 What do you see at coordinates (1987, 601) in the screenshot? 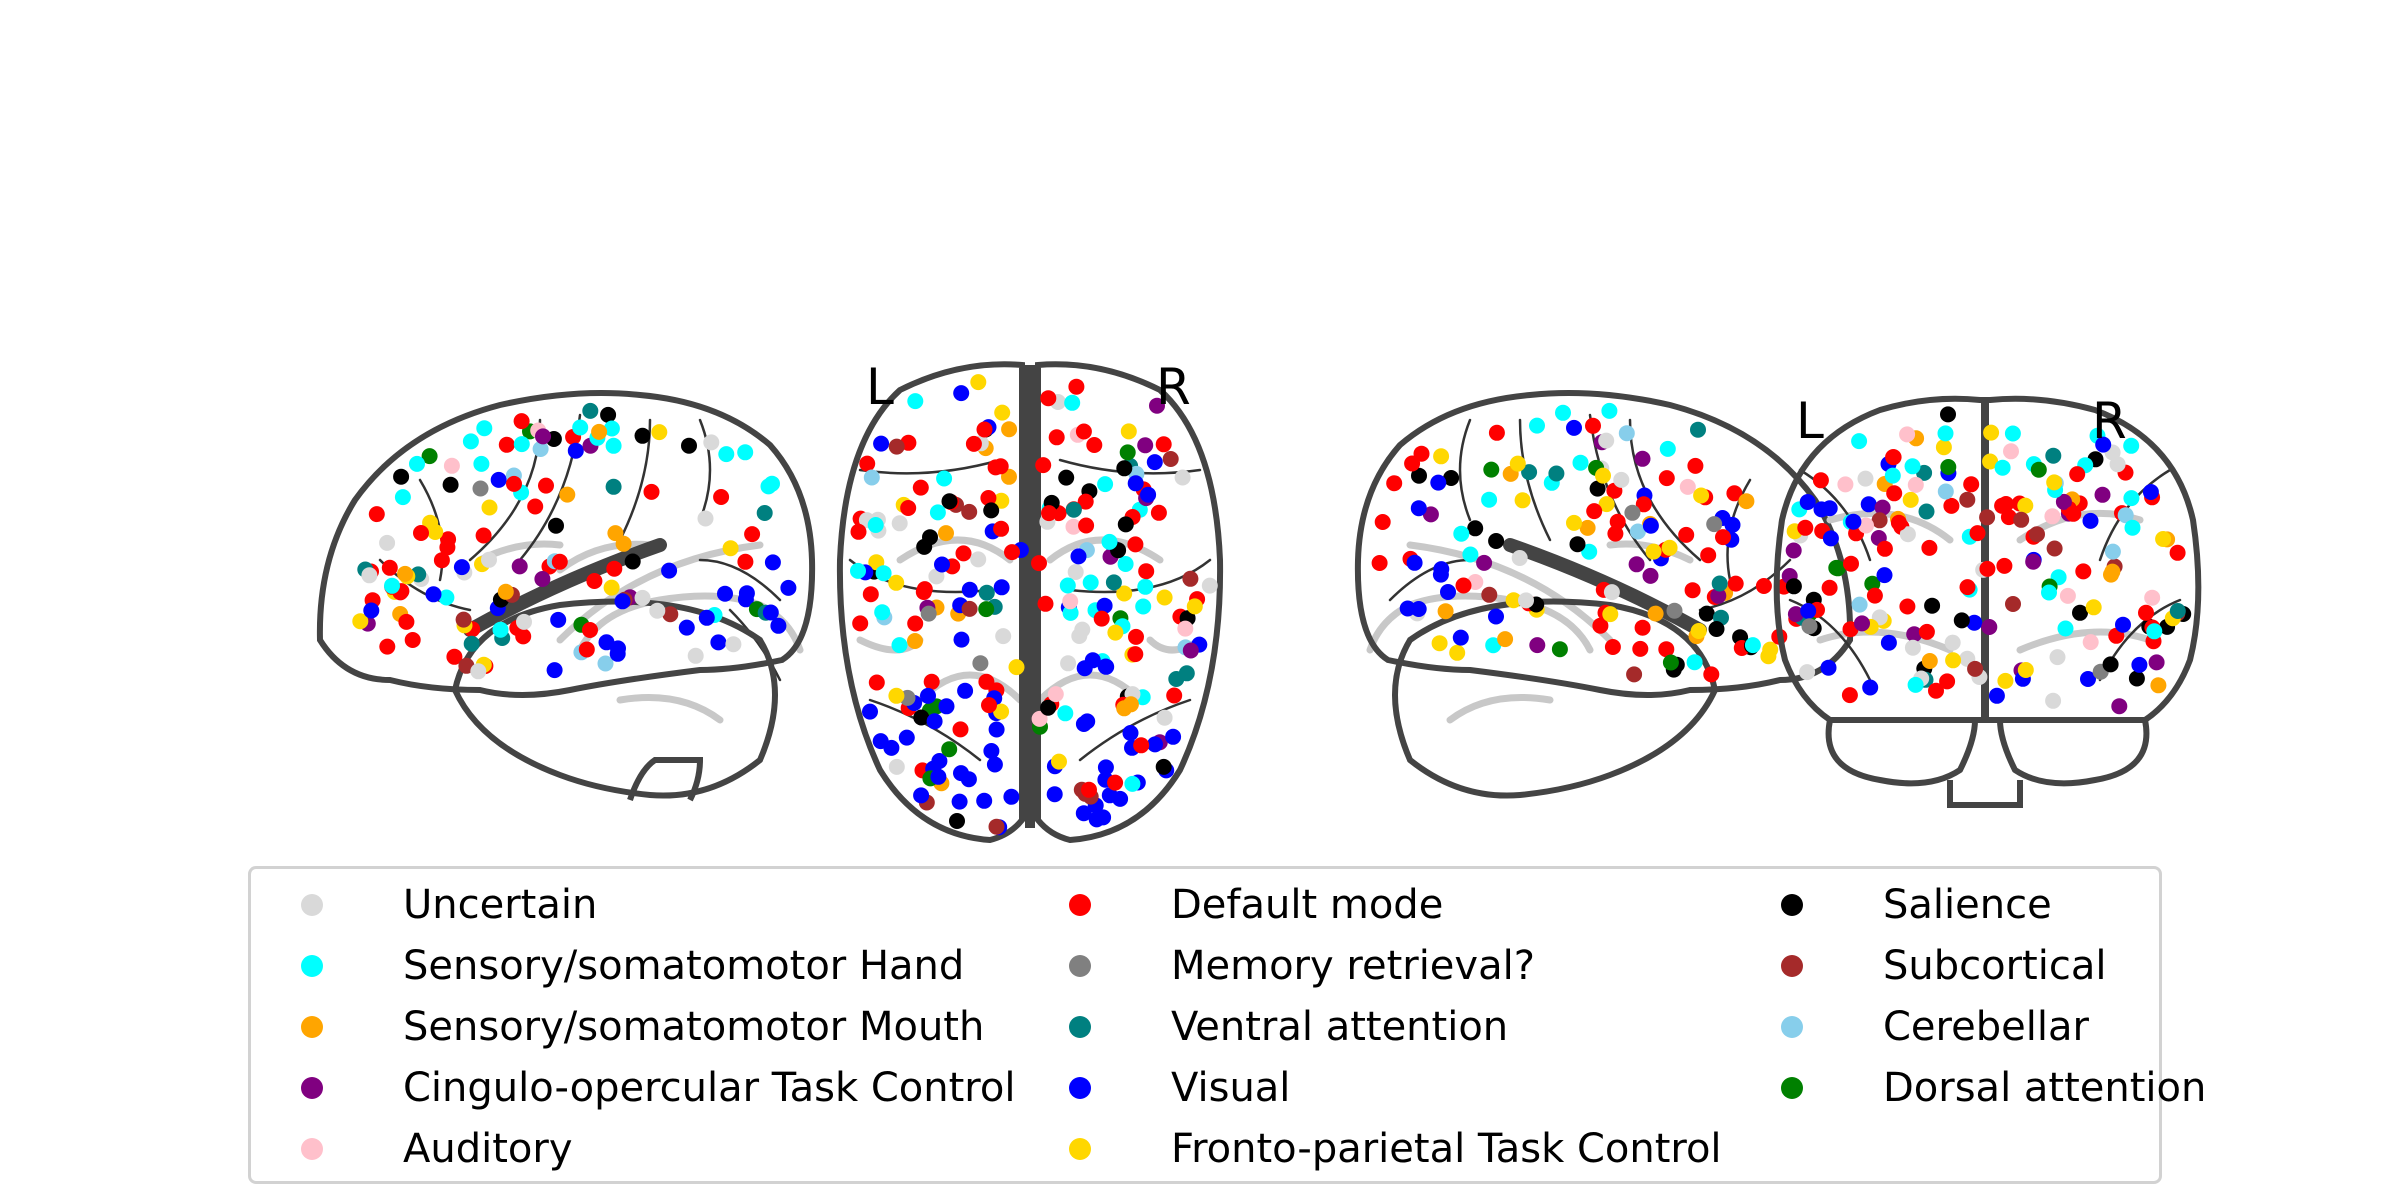
I see `coronal-view` at bounding box center [1987, 601].